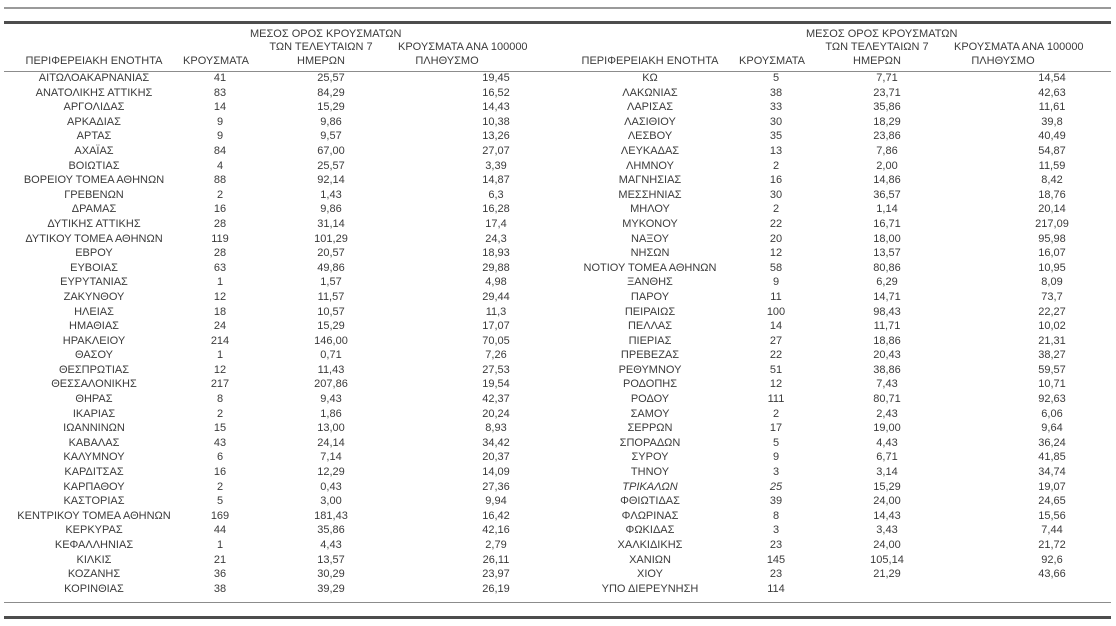 The image size is (1116, 626). Describe the element at coordinates (331, 472) in the screenshot. I see `avg7-cell: 12,29` at that location.